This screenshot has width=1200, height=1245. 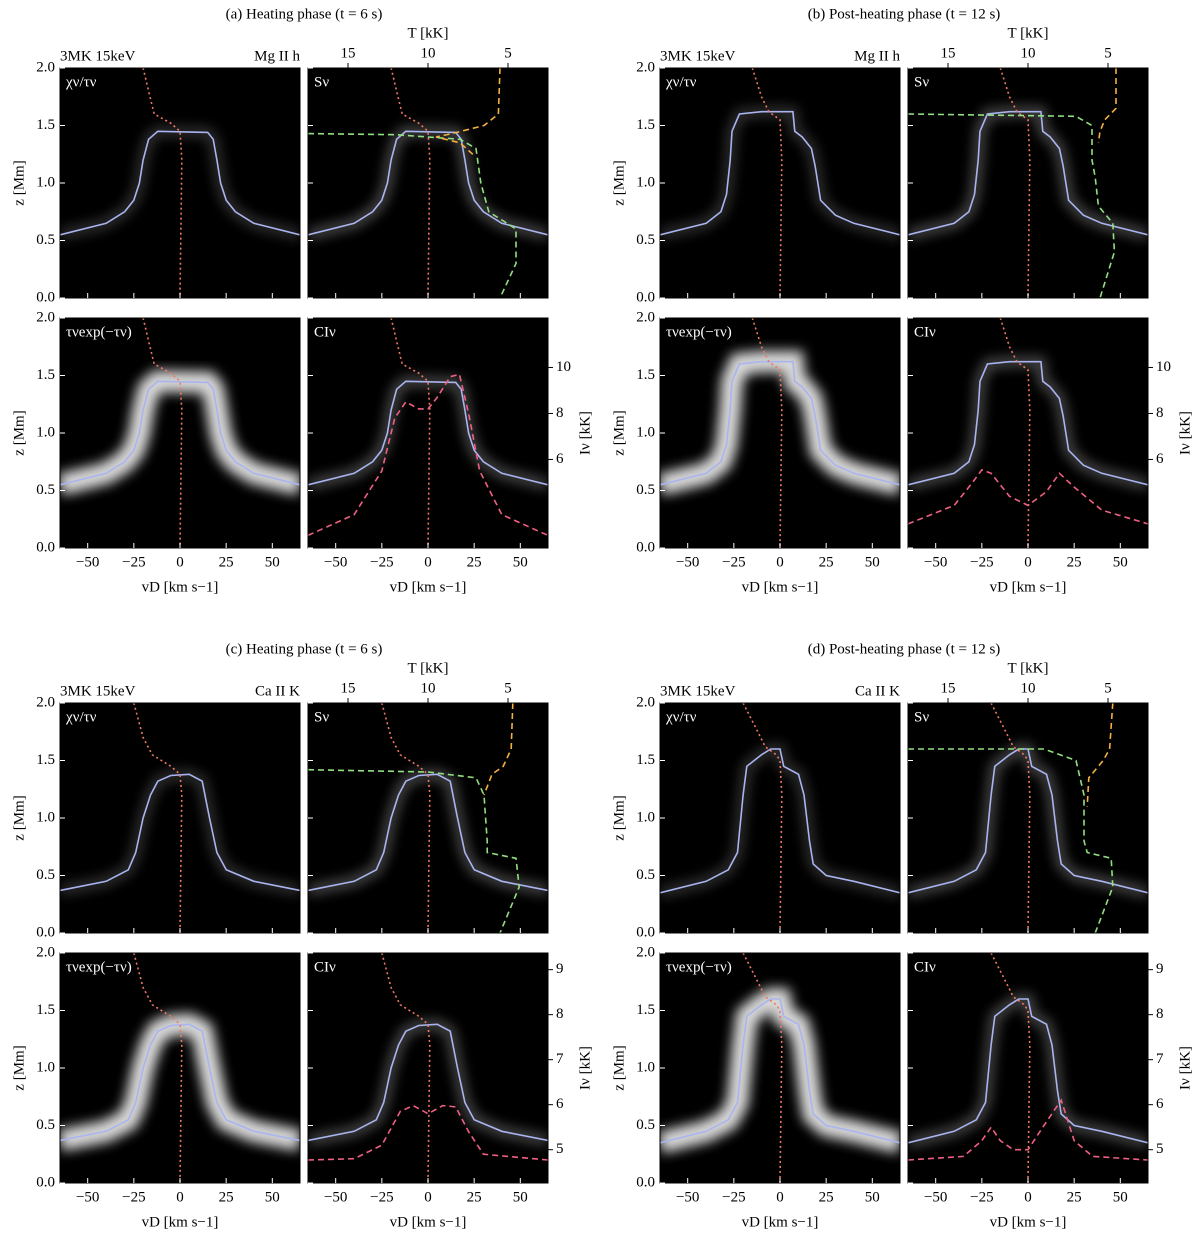 I want to click on source2-curve, so click(x=498, y=749).